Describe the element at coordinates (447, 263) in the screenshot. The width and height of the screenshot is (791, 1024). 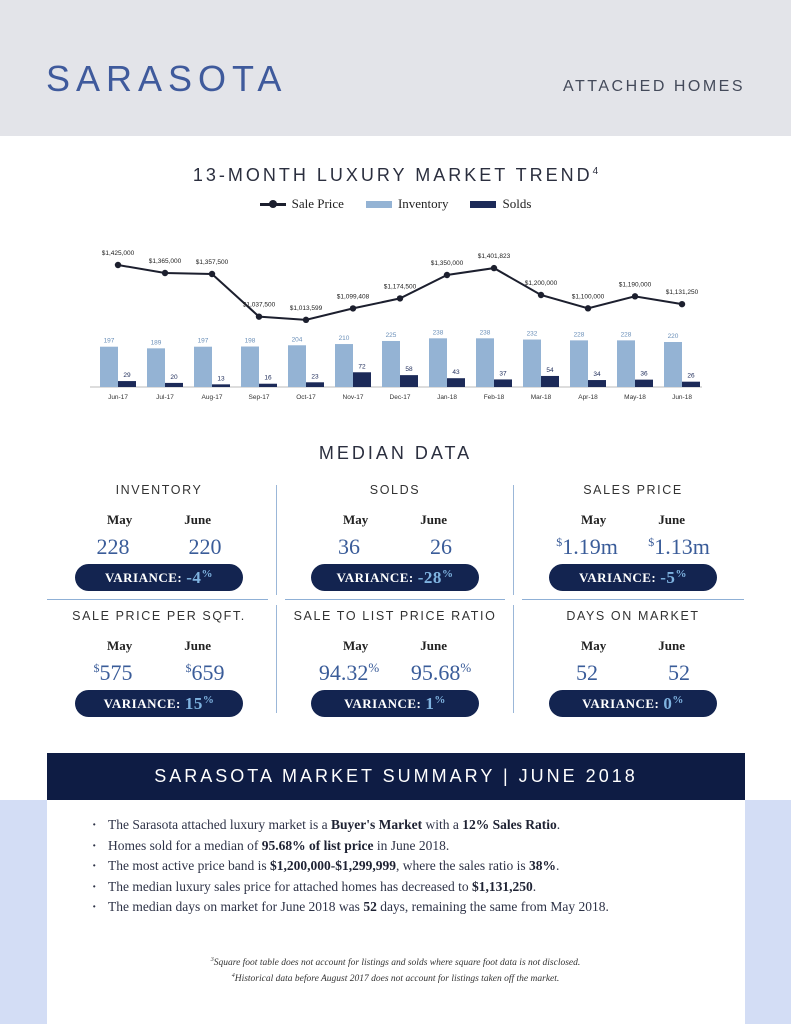
I see `sale-price-data-label: $1,350,000` at that location.